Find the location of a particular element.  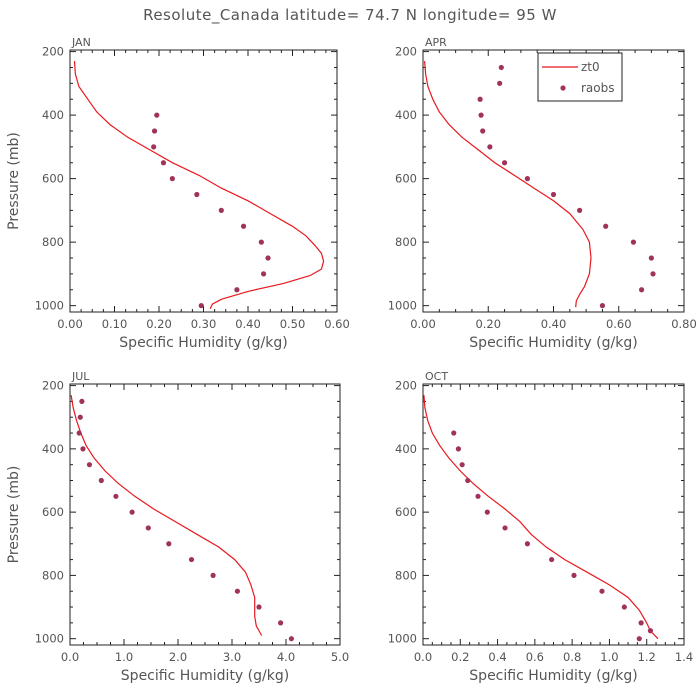

x-tick-label: 1.2 is located at coordinates (647, 657).